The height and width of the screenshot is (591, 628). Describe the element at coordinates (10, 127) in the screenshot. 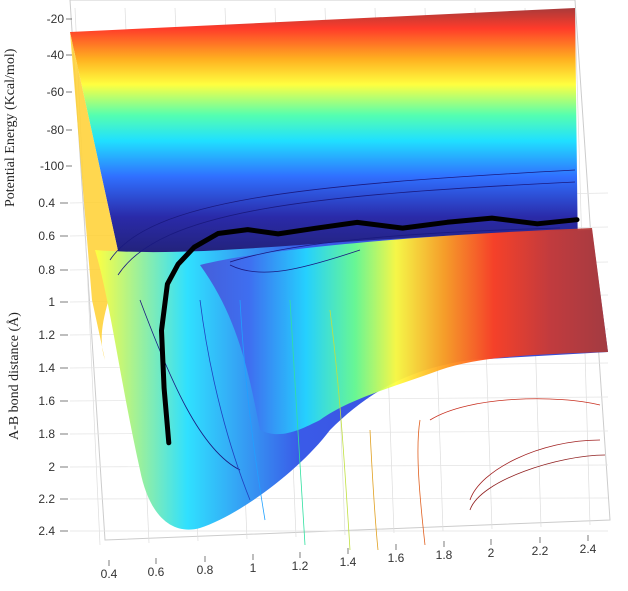

I see `z-axis-title: Potential Energy (Kcal/mol)` at that location.